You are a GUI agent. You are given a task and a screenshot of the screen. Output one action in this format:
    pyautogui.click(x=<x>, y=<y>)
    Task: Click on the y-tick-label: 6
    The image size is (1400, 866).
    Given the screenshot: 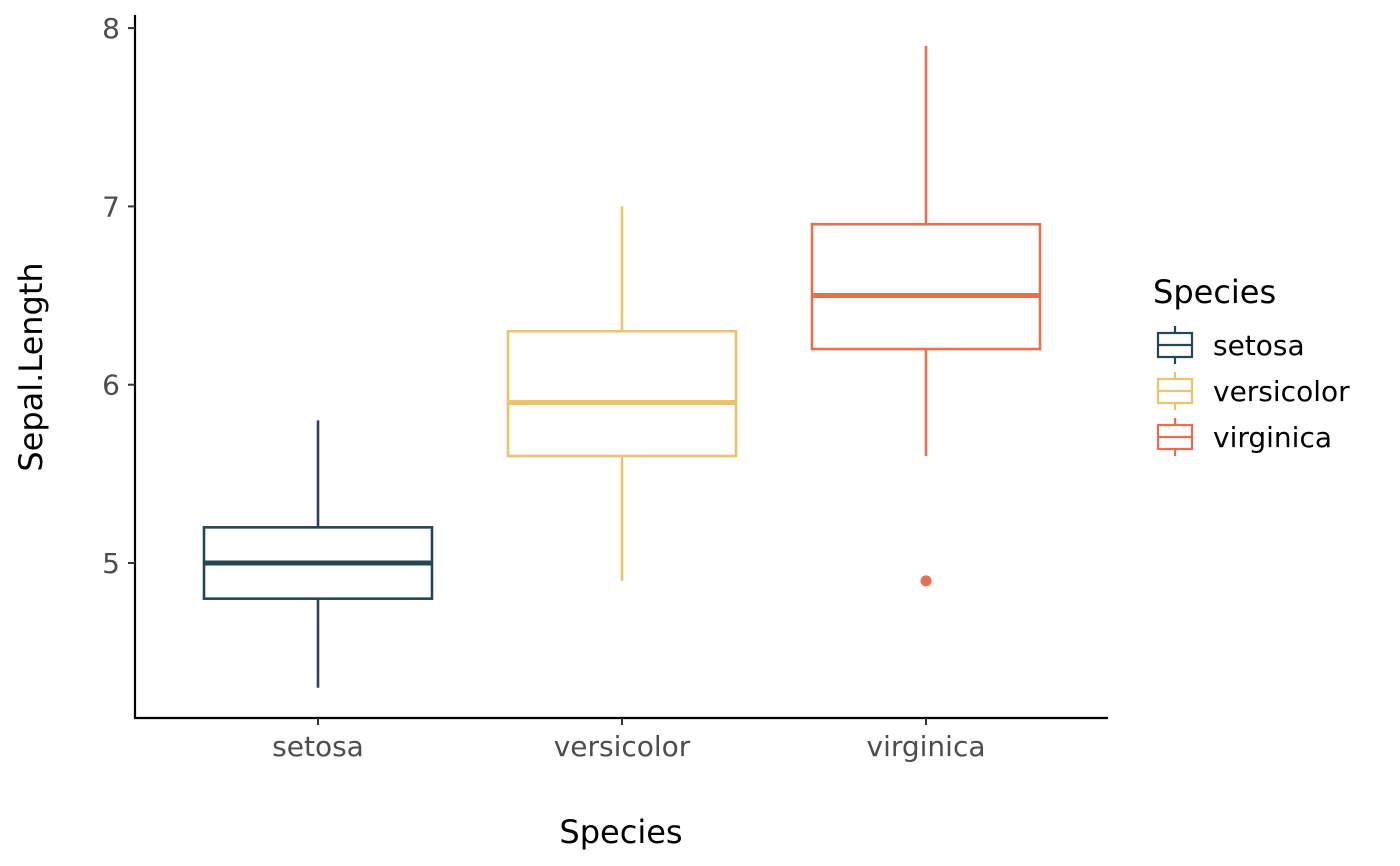 What is the action you would take?
    pyautogui.click(x=111, y=385)
    